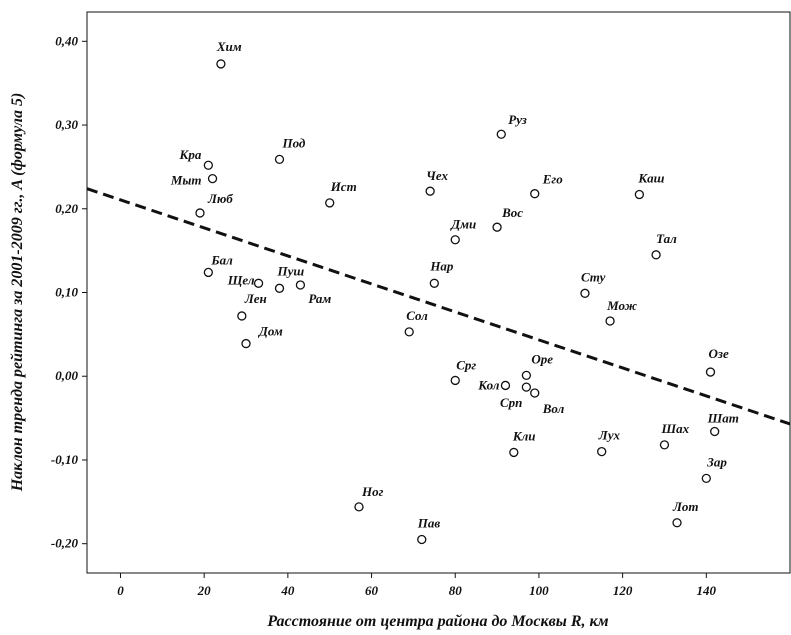  What do you see at coordinates (517, 119) in the screenshot?
I see `point-label: Руз` at bounding box center [517, 119].